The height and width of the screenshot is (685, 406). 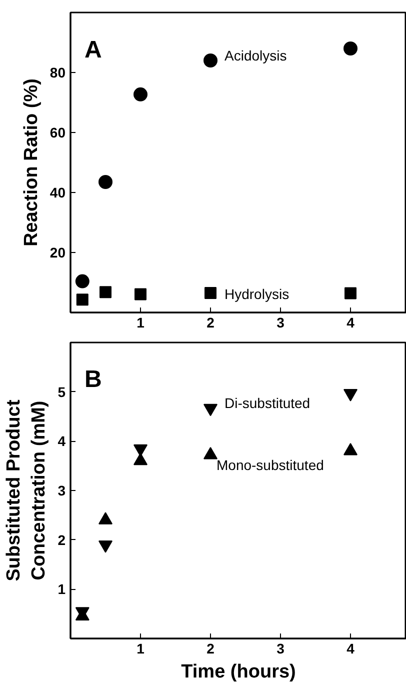 What do you see at coordinates (62, 589) in the screenshot?
I see `y-tick-label: 1` at bounding box center [62, 589].